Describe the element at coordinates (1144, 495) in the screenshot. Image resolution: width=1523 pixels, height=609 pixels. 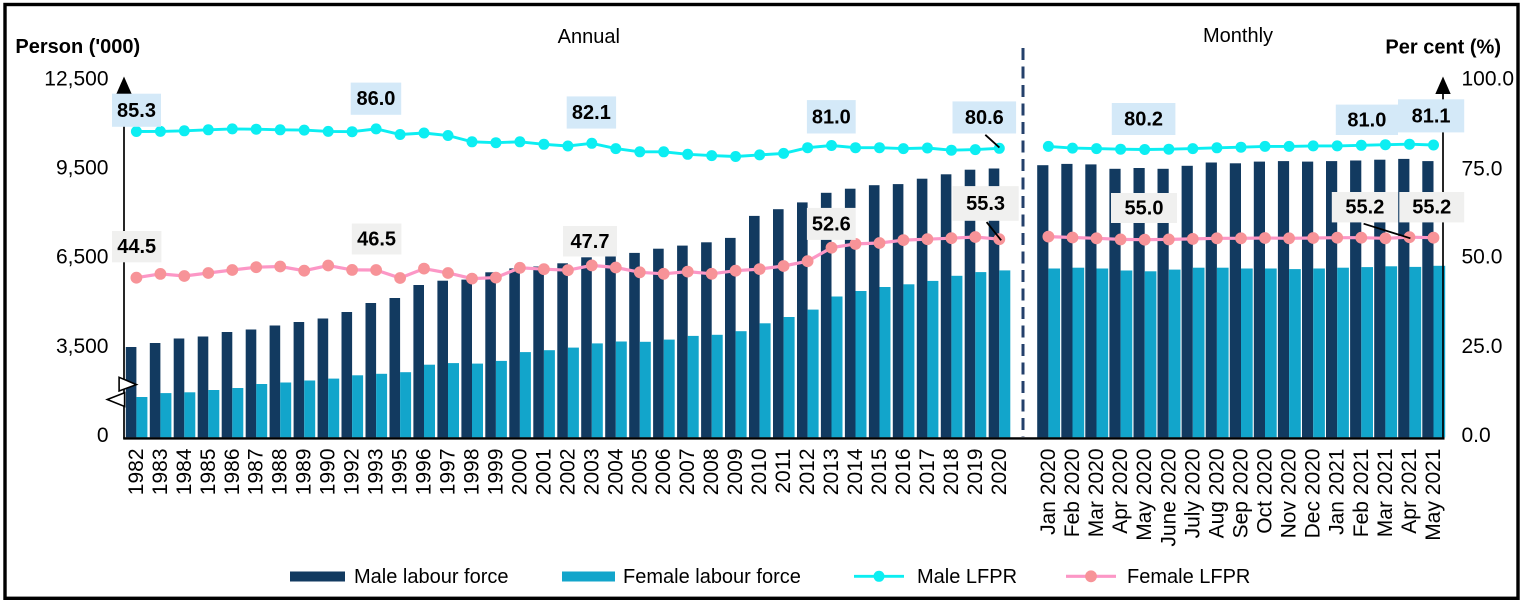
I see `svg-text: May 2020` at that location.